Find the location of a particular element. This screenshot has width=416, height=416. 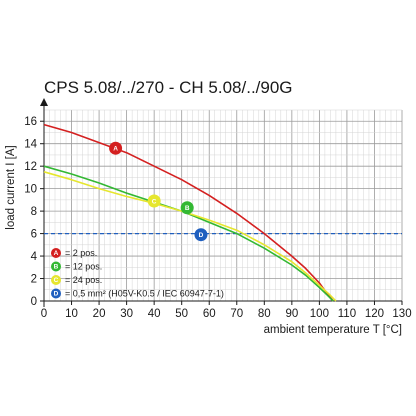

legend-marker-label: A is located at coordinates (56, 253).